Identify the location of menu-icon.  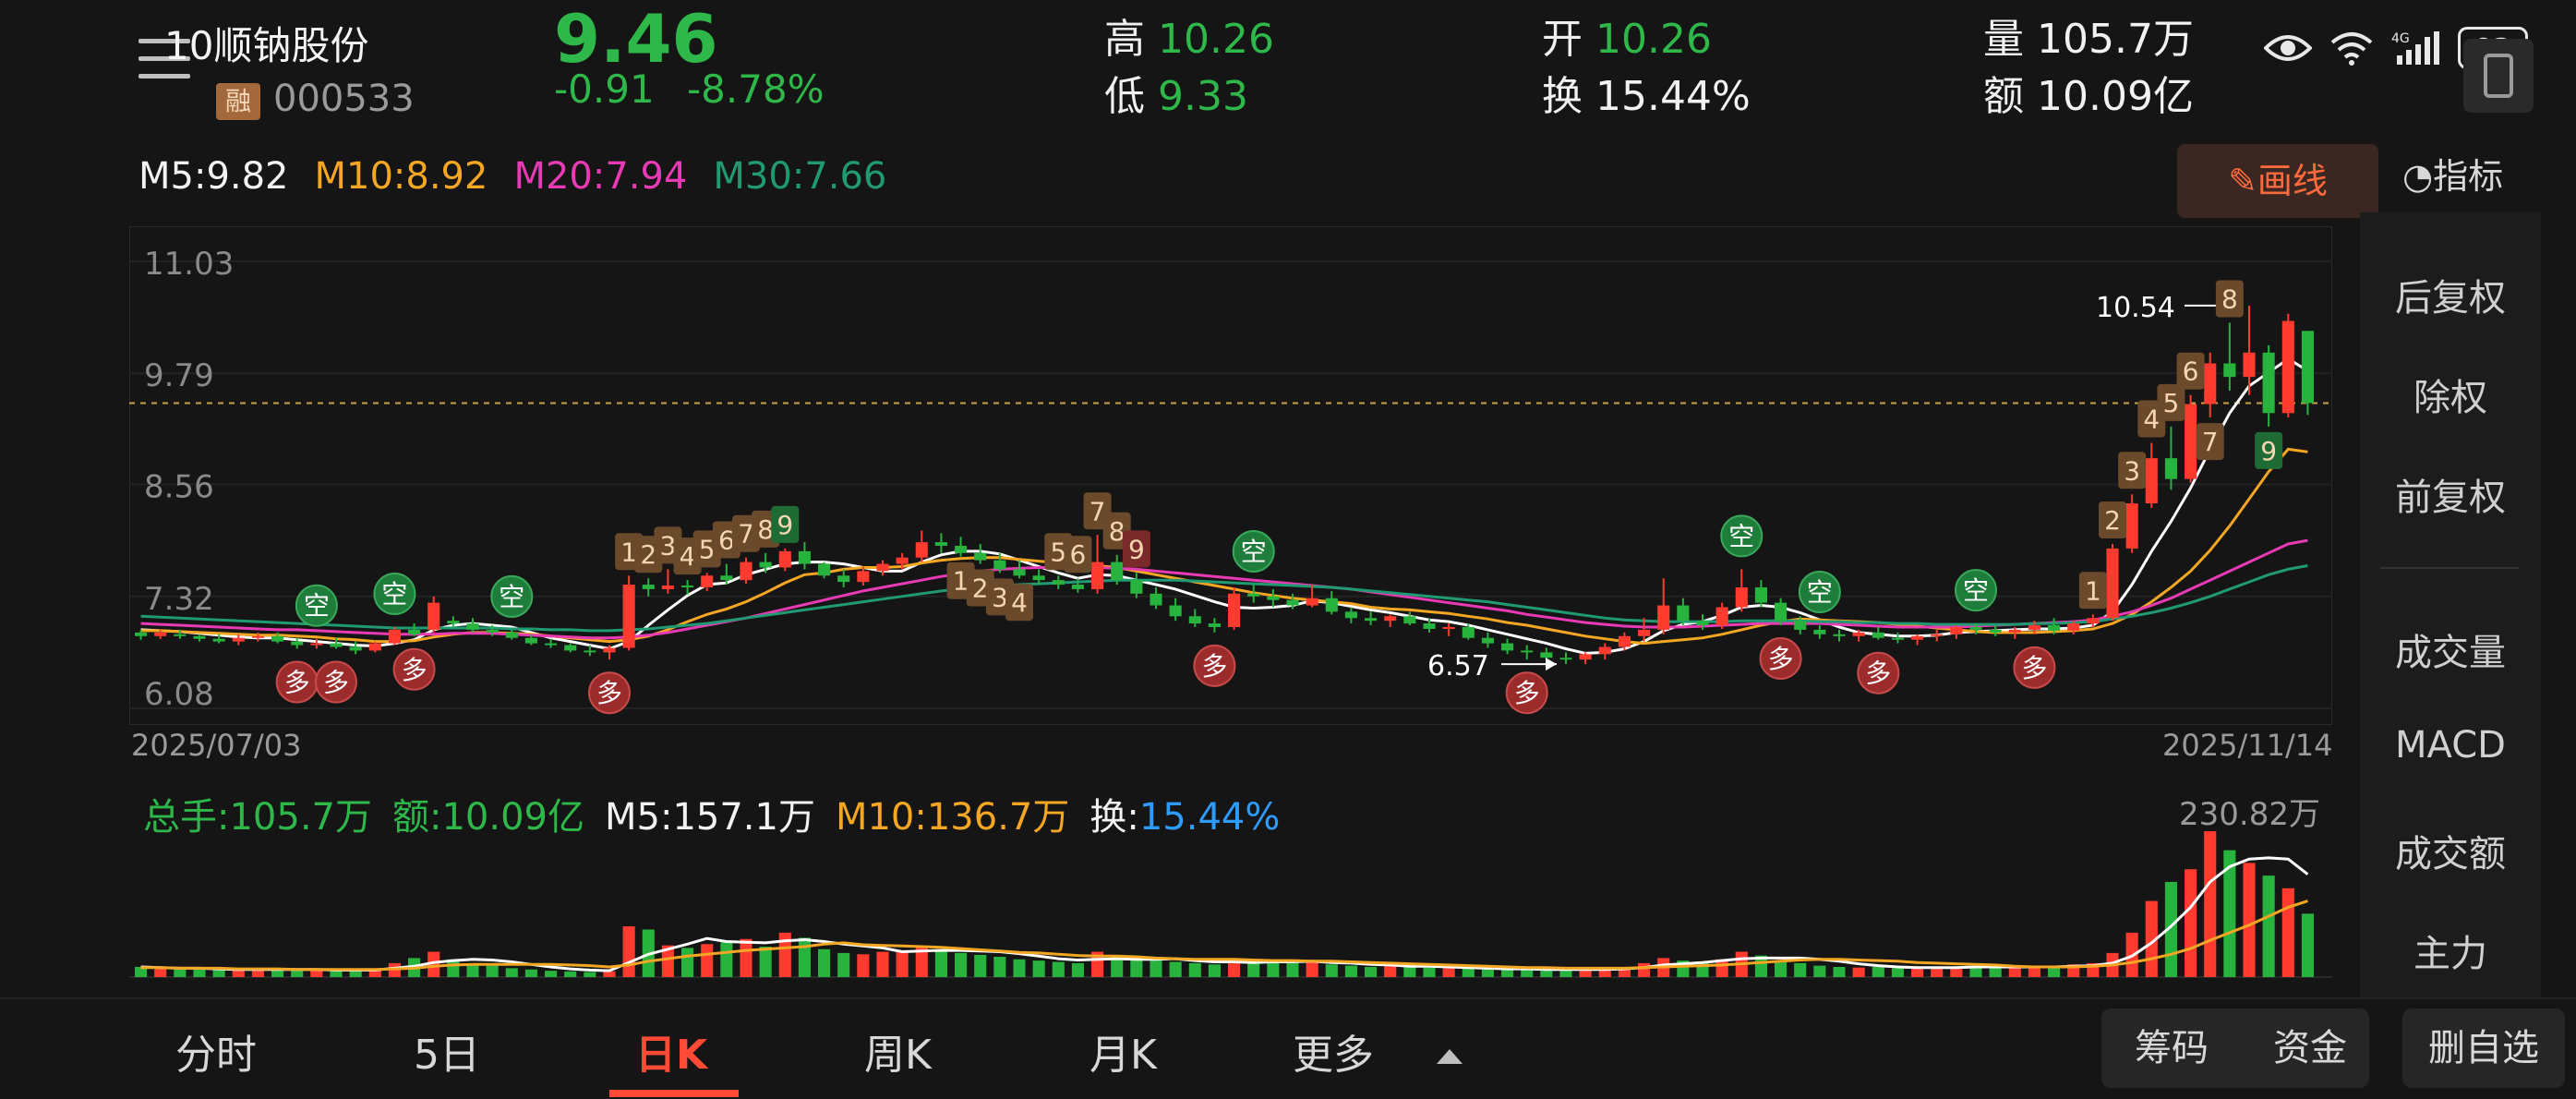
(164, 59).